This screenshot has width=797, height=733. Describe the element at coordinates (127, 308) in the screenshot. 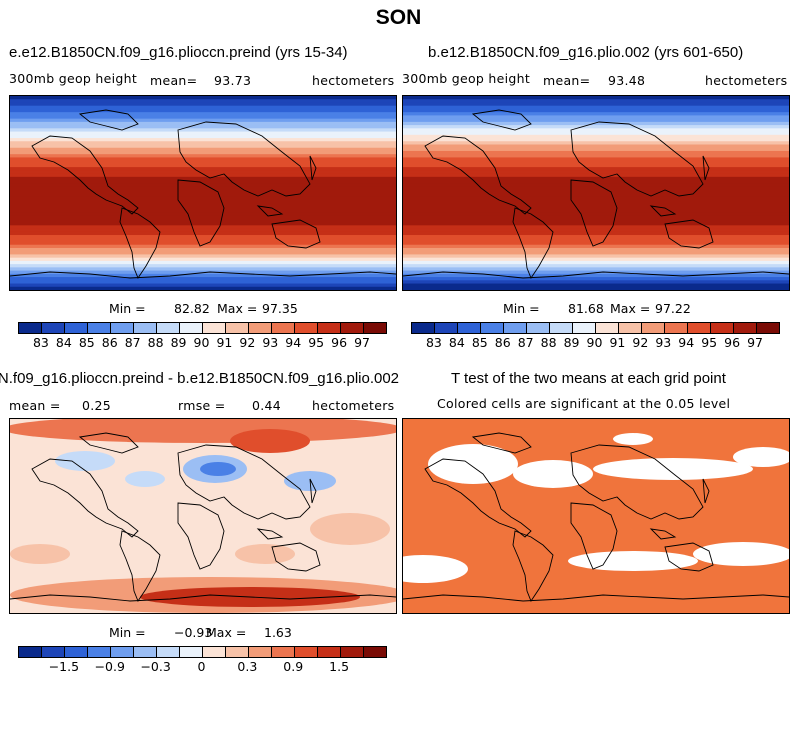

I see `panel1-min-label: Min =` at that location.